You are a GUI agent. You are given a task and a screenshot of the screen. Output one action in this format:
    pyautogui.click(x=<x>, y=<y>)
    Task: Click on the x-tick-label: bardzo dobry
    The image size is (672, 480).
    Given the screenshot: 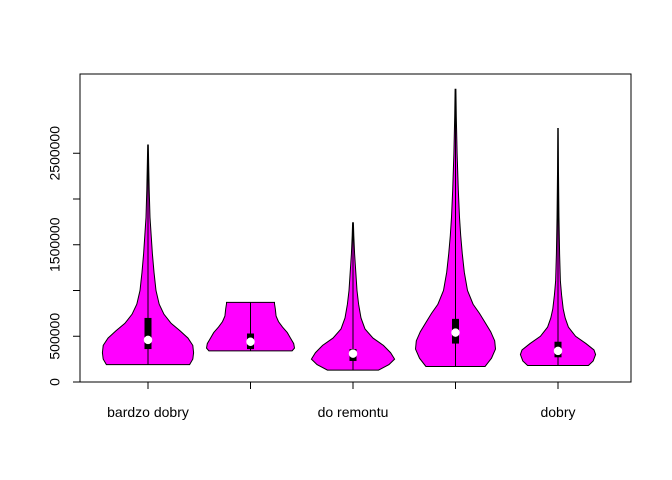 What is the action you would take?
    pyautogui.click(x=148, y=412)
    